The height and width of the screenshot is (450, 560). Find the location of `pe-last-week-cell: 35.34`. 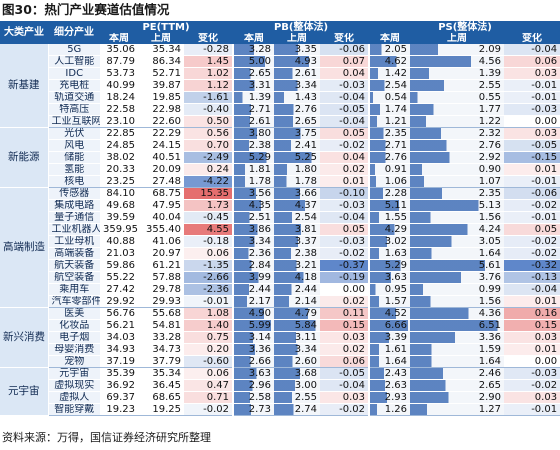

pe-last-week-cell: 35.34 is located at coordinates (161, 50).